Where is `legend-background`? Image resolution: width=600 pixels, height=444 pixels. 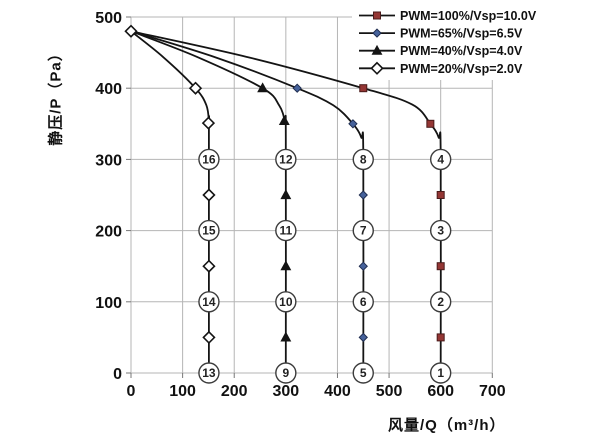 legend-background is located at coordinates (460, 42).